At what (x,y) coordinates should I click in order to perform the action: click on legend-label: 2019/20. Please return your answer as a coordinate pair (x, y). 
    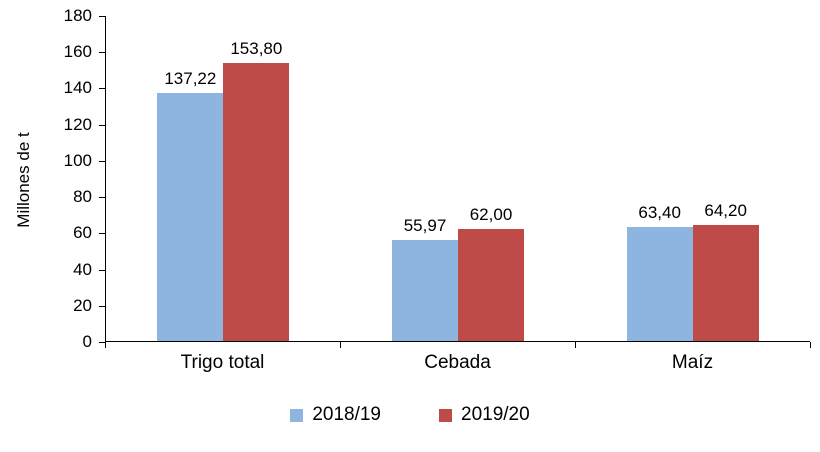
    Looking at the image, I should click on (495, 414).